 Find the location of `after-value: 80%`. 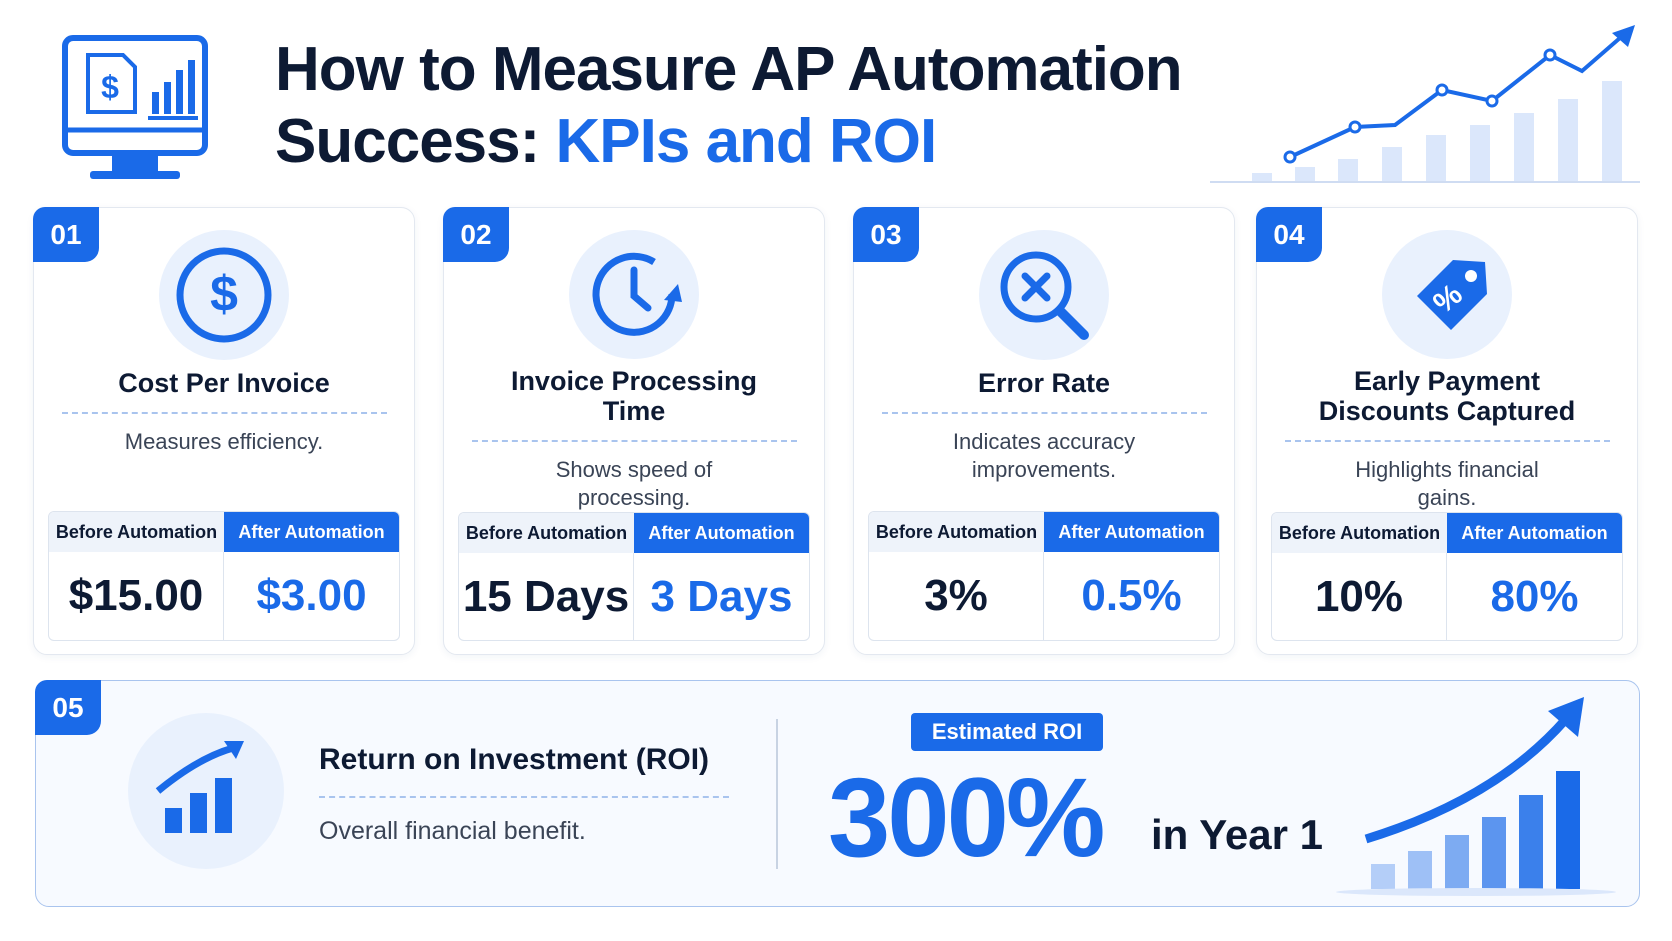

after-value: 80% is located at coordinates (1534, 596).